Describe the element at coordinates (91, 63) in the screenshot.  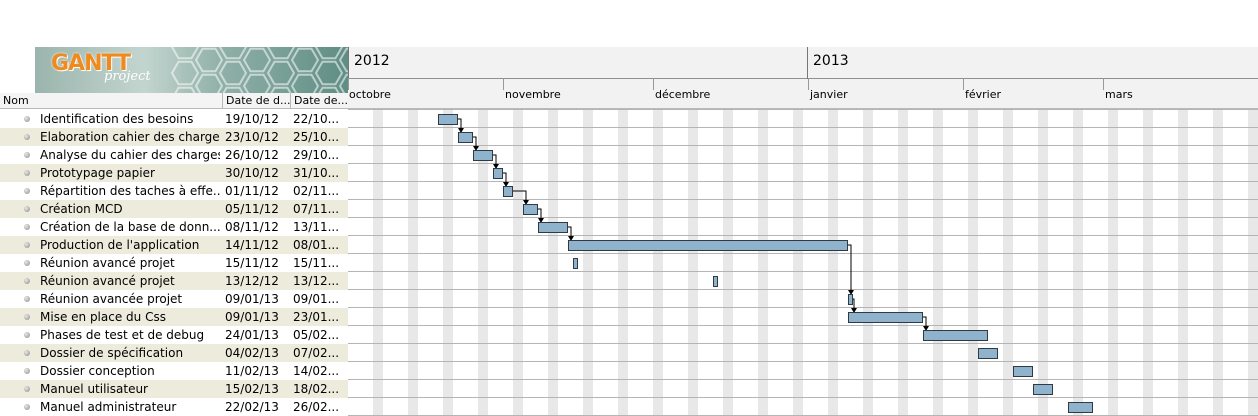
I see `logo-title: GANTT` at that location.